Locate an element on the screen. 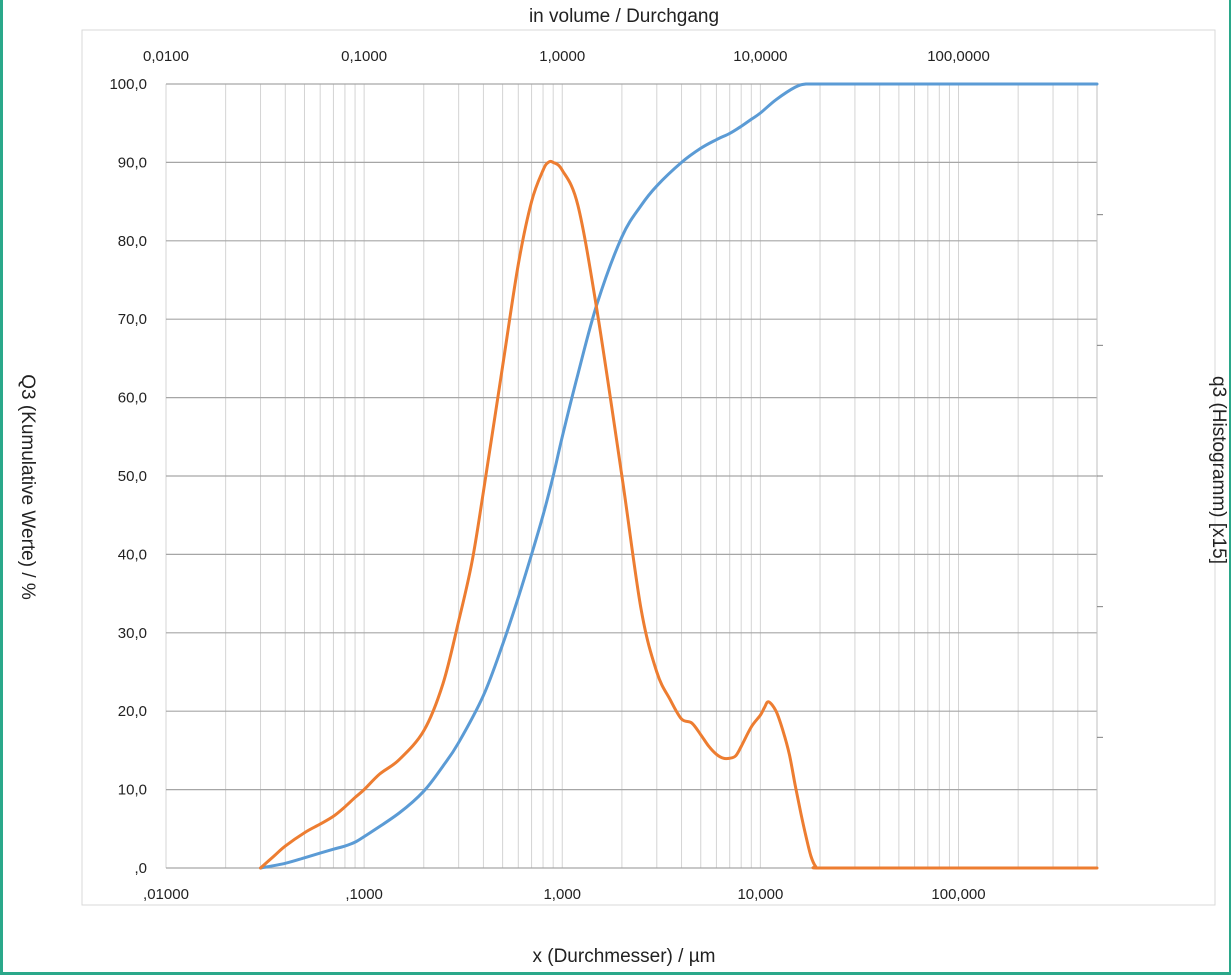 Image resolution: width=1231 pixels, height=975 pixels. right-frame-border is located at coordinates (1230, 487).